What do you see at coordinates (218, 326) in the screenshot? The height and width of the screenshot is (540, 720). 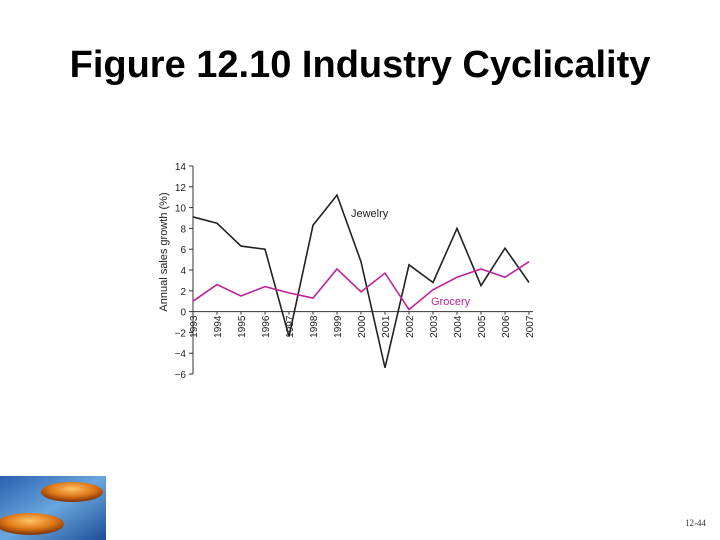 I see `x-tick-label: 1994` at bounding box center [218, 326].